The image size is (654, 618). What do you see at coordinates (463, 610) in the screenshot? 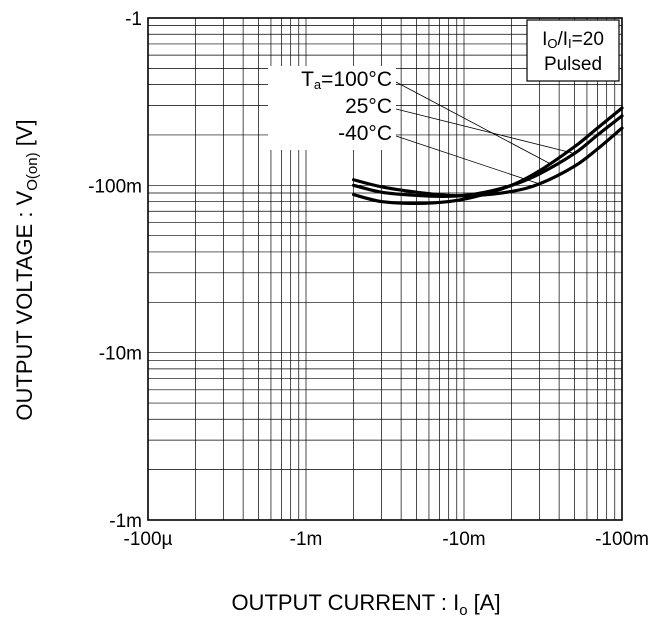
I see `x-axis-title-sub: o` at bounding box center [463, 610].